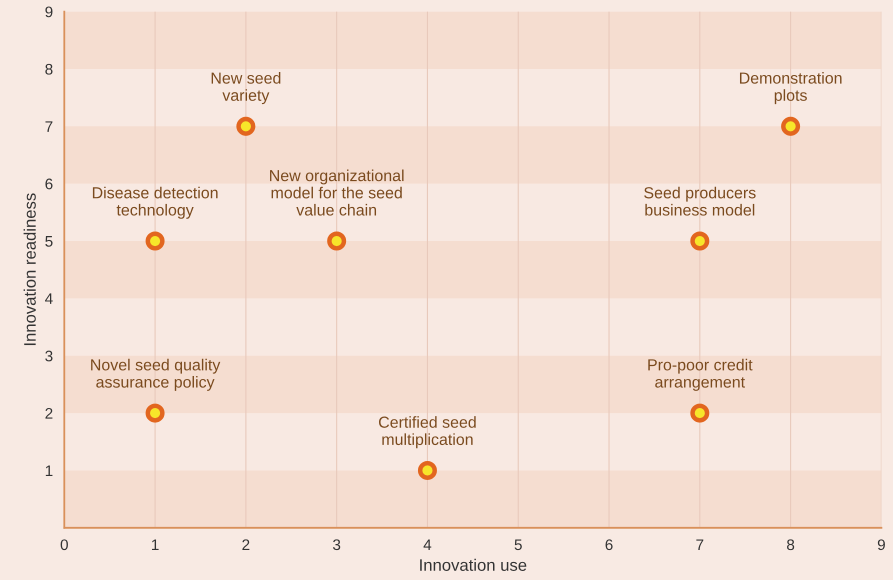 This screenshot has width=893, height=580. Describe the element at coordinates (49, 470) in the screenshot. I see `y-tick-label: 1` at that location.